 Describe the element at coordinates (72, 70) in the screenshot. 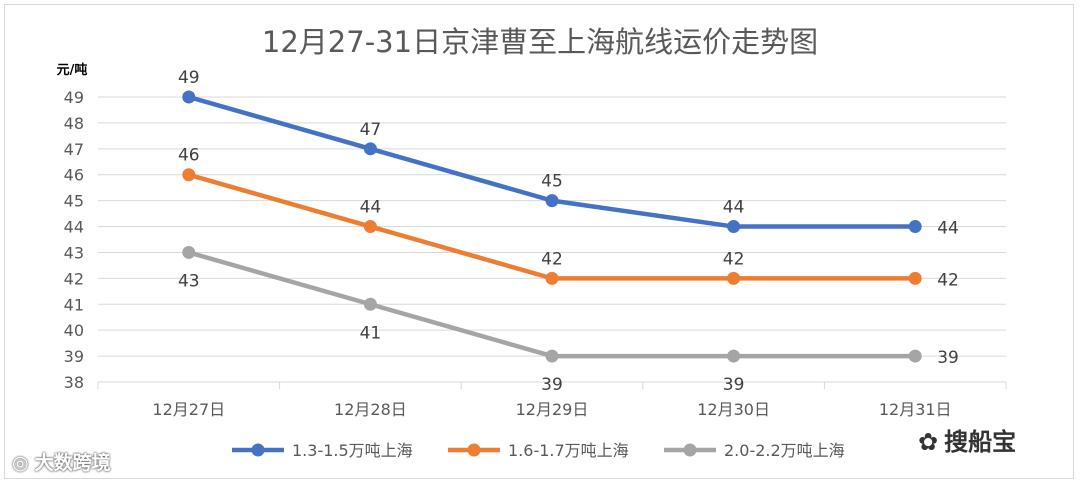

I see `y-axis-label: 元/吨` at that location.